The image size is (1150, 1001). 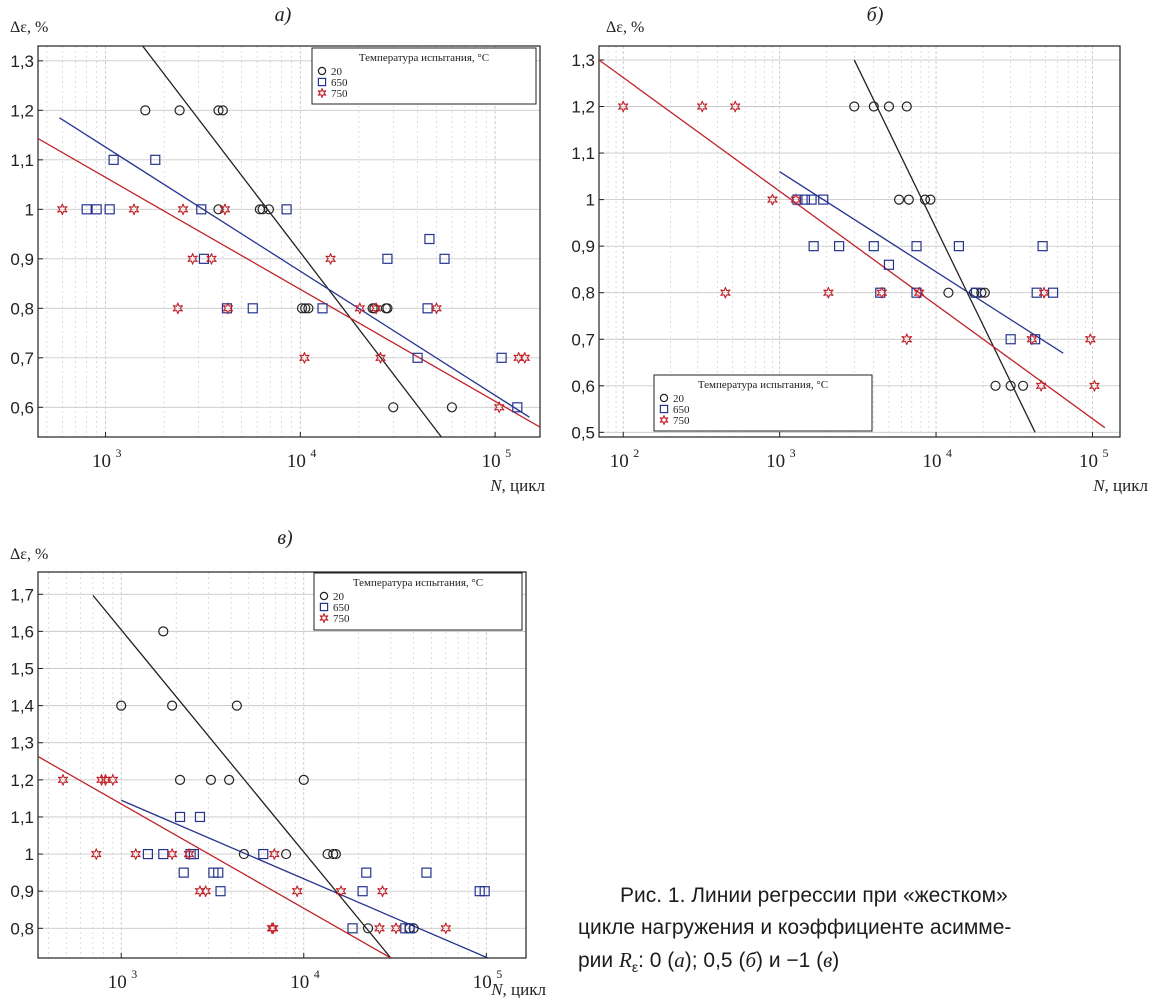 I want to click on legend-label: 750, so click(x=341, y=619).